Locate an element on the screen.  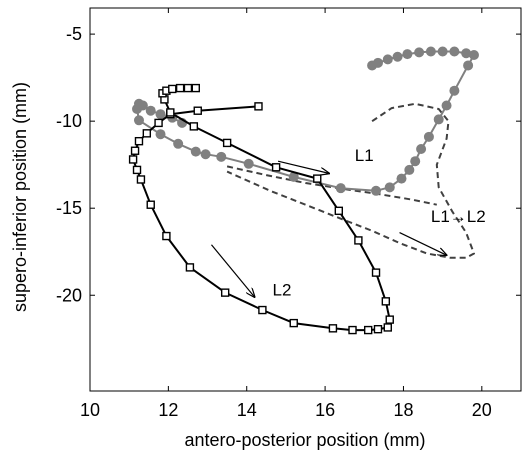
x-tick-label: 20 is located at coordinates (482, 410).